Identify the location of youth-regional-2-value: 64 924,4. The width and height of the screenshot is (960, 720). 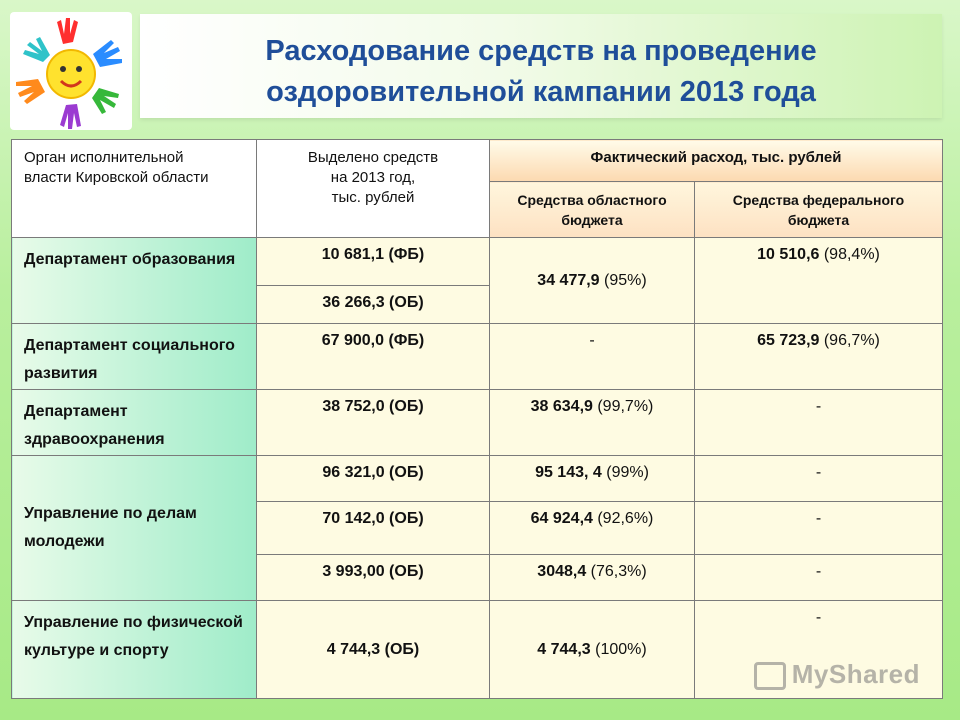
(561, 518).